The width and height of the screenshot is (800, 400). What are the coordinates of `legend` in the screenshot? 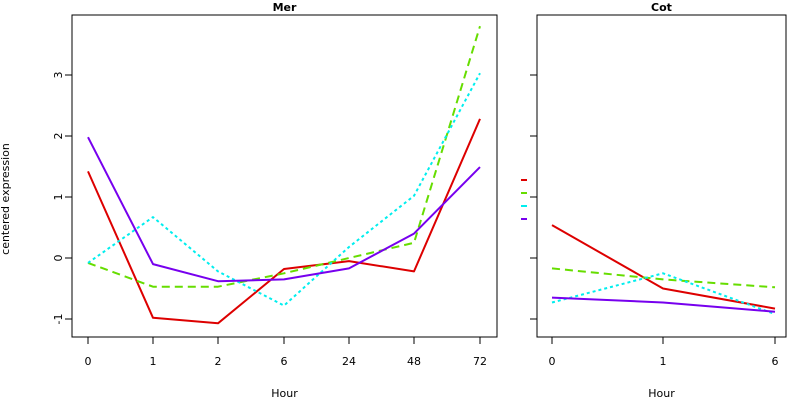 It's located at (524, 199).